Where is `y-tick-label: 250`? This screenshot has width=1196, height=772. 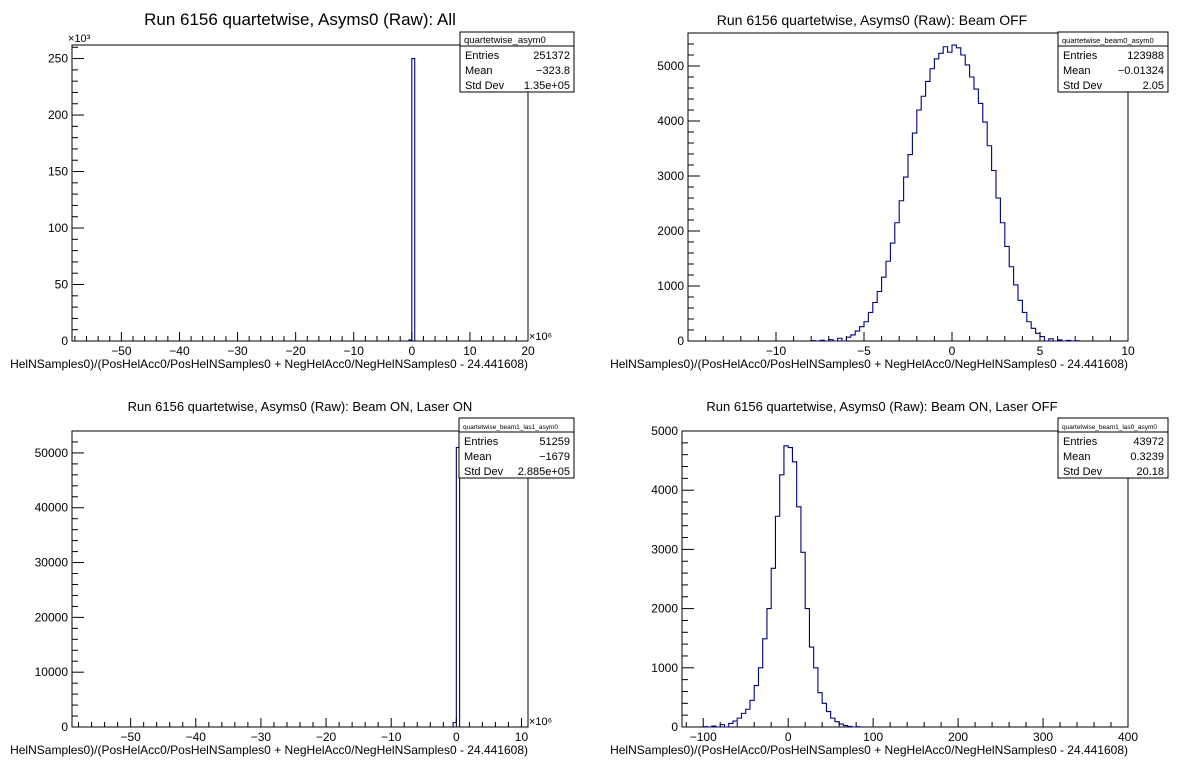 y-tick-label: 250 is located at coordinates (58, 59).